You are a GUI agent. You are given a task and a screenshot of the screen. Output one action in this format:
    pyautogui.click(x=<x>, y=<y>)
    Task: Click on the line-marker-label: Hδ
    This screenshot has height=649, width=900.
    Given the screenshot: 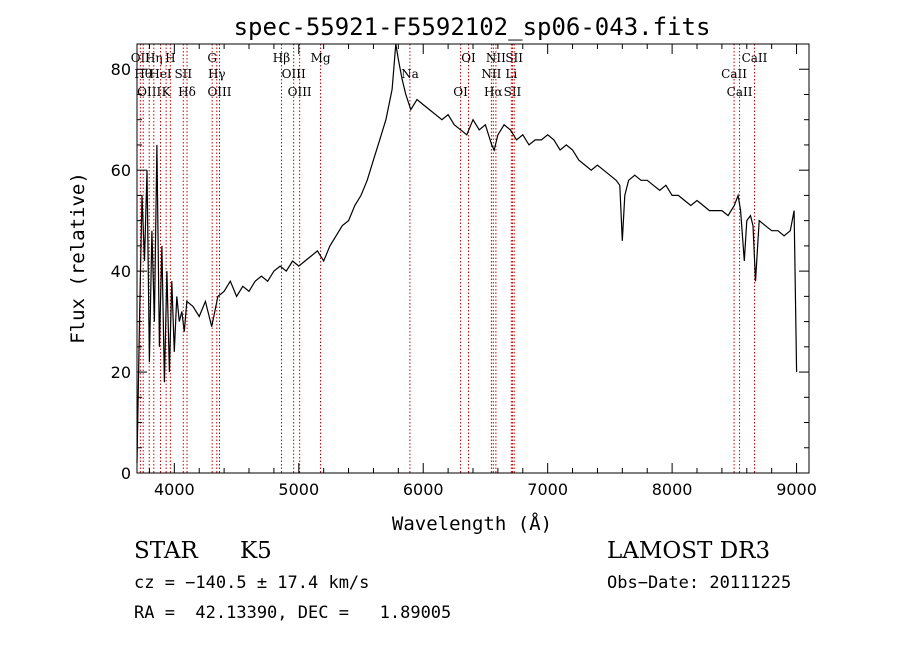 What is the action you would take?
    pyautogui.click(x=187, y=92)
    